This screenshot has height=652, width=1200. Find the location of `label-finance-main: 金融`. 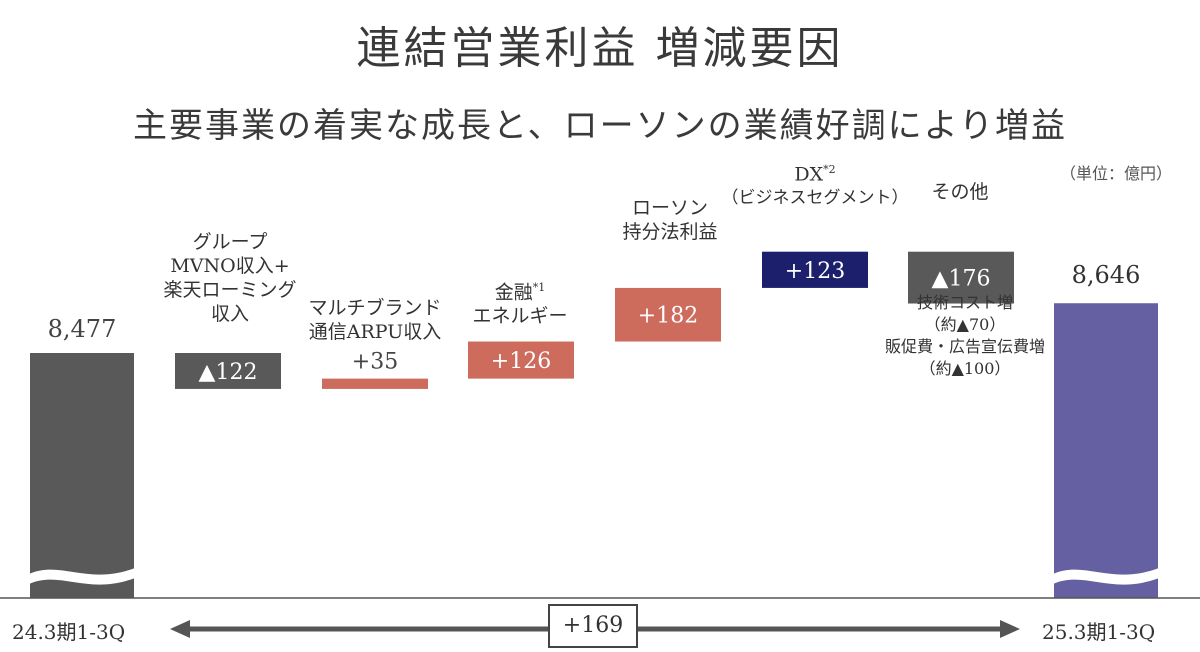

label-finance-main: 金融 is located at coordinates (513, 292).